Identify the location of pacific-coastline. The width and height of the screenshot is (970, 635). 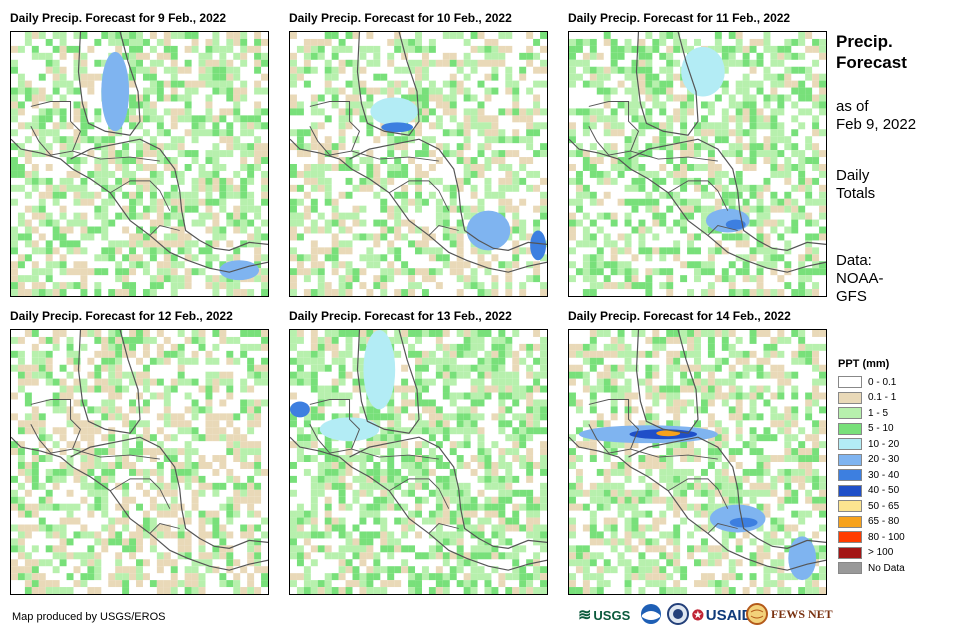
(139, 205).